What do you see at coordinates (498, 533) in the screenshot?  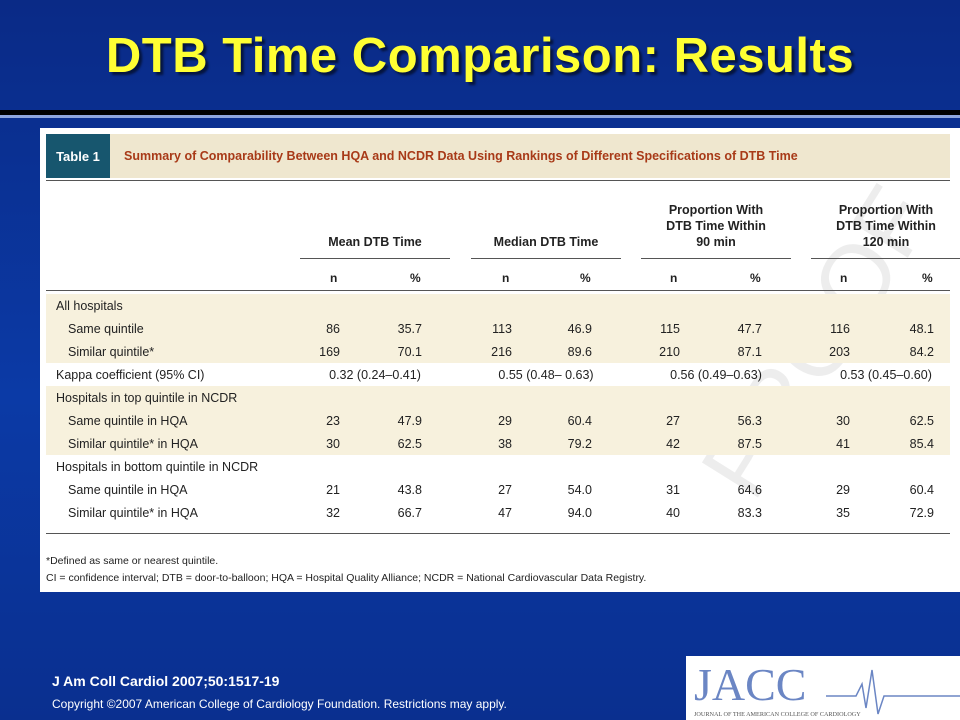 I see `table-rule-bottom` at bounding box center [498, 533].